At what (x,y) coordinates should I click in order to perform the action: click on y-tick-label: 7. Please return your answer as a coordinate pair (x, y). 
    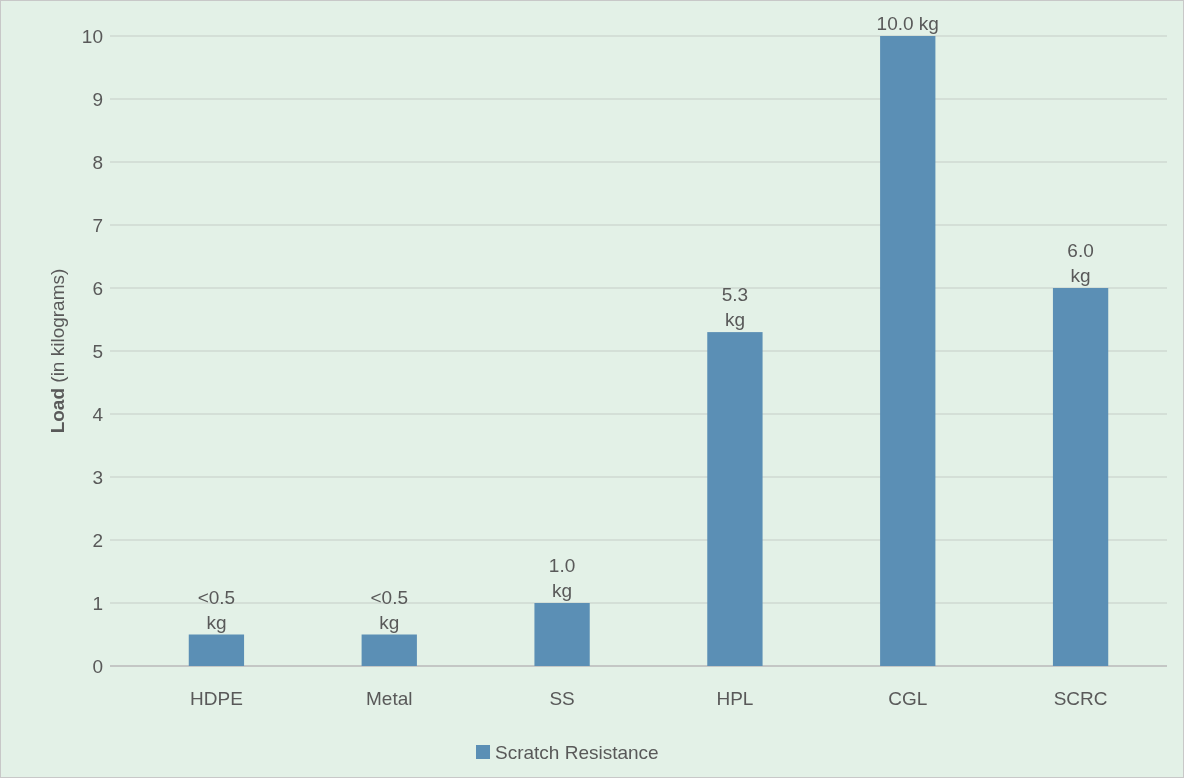
    Looking at the image, I should click on (97, 225).